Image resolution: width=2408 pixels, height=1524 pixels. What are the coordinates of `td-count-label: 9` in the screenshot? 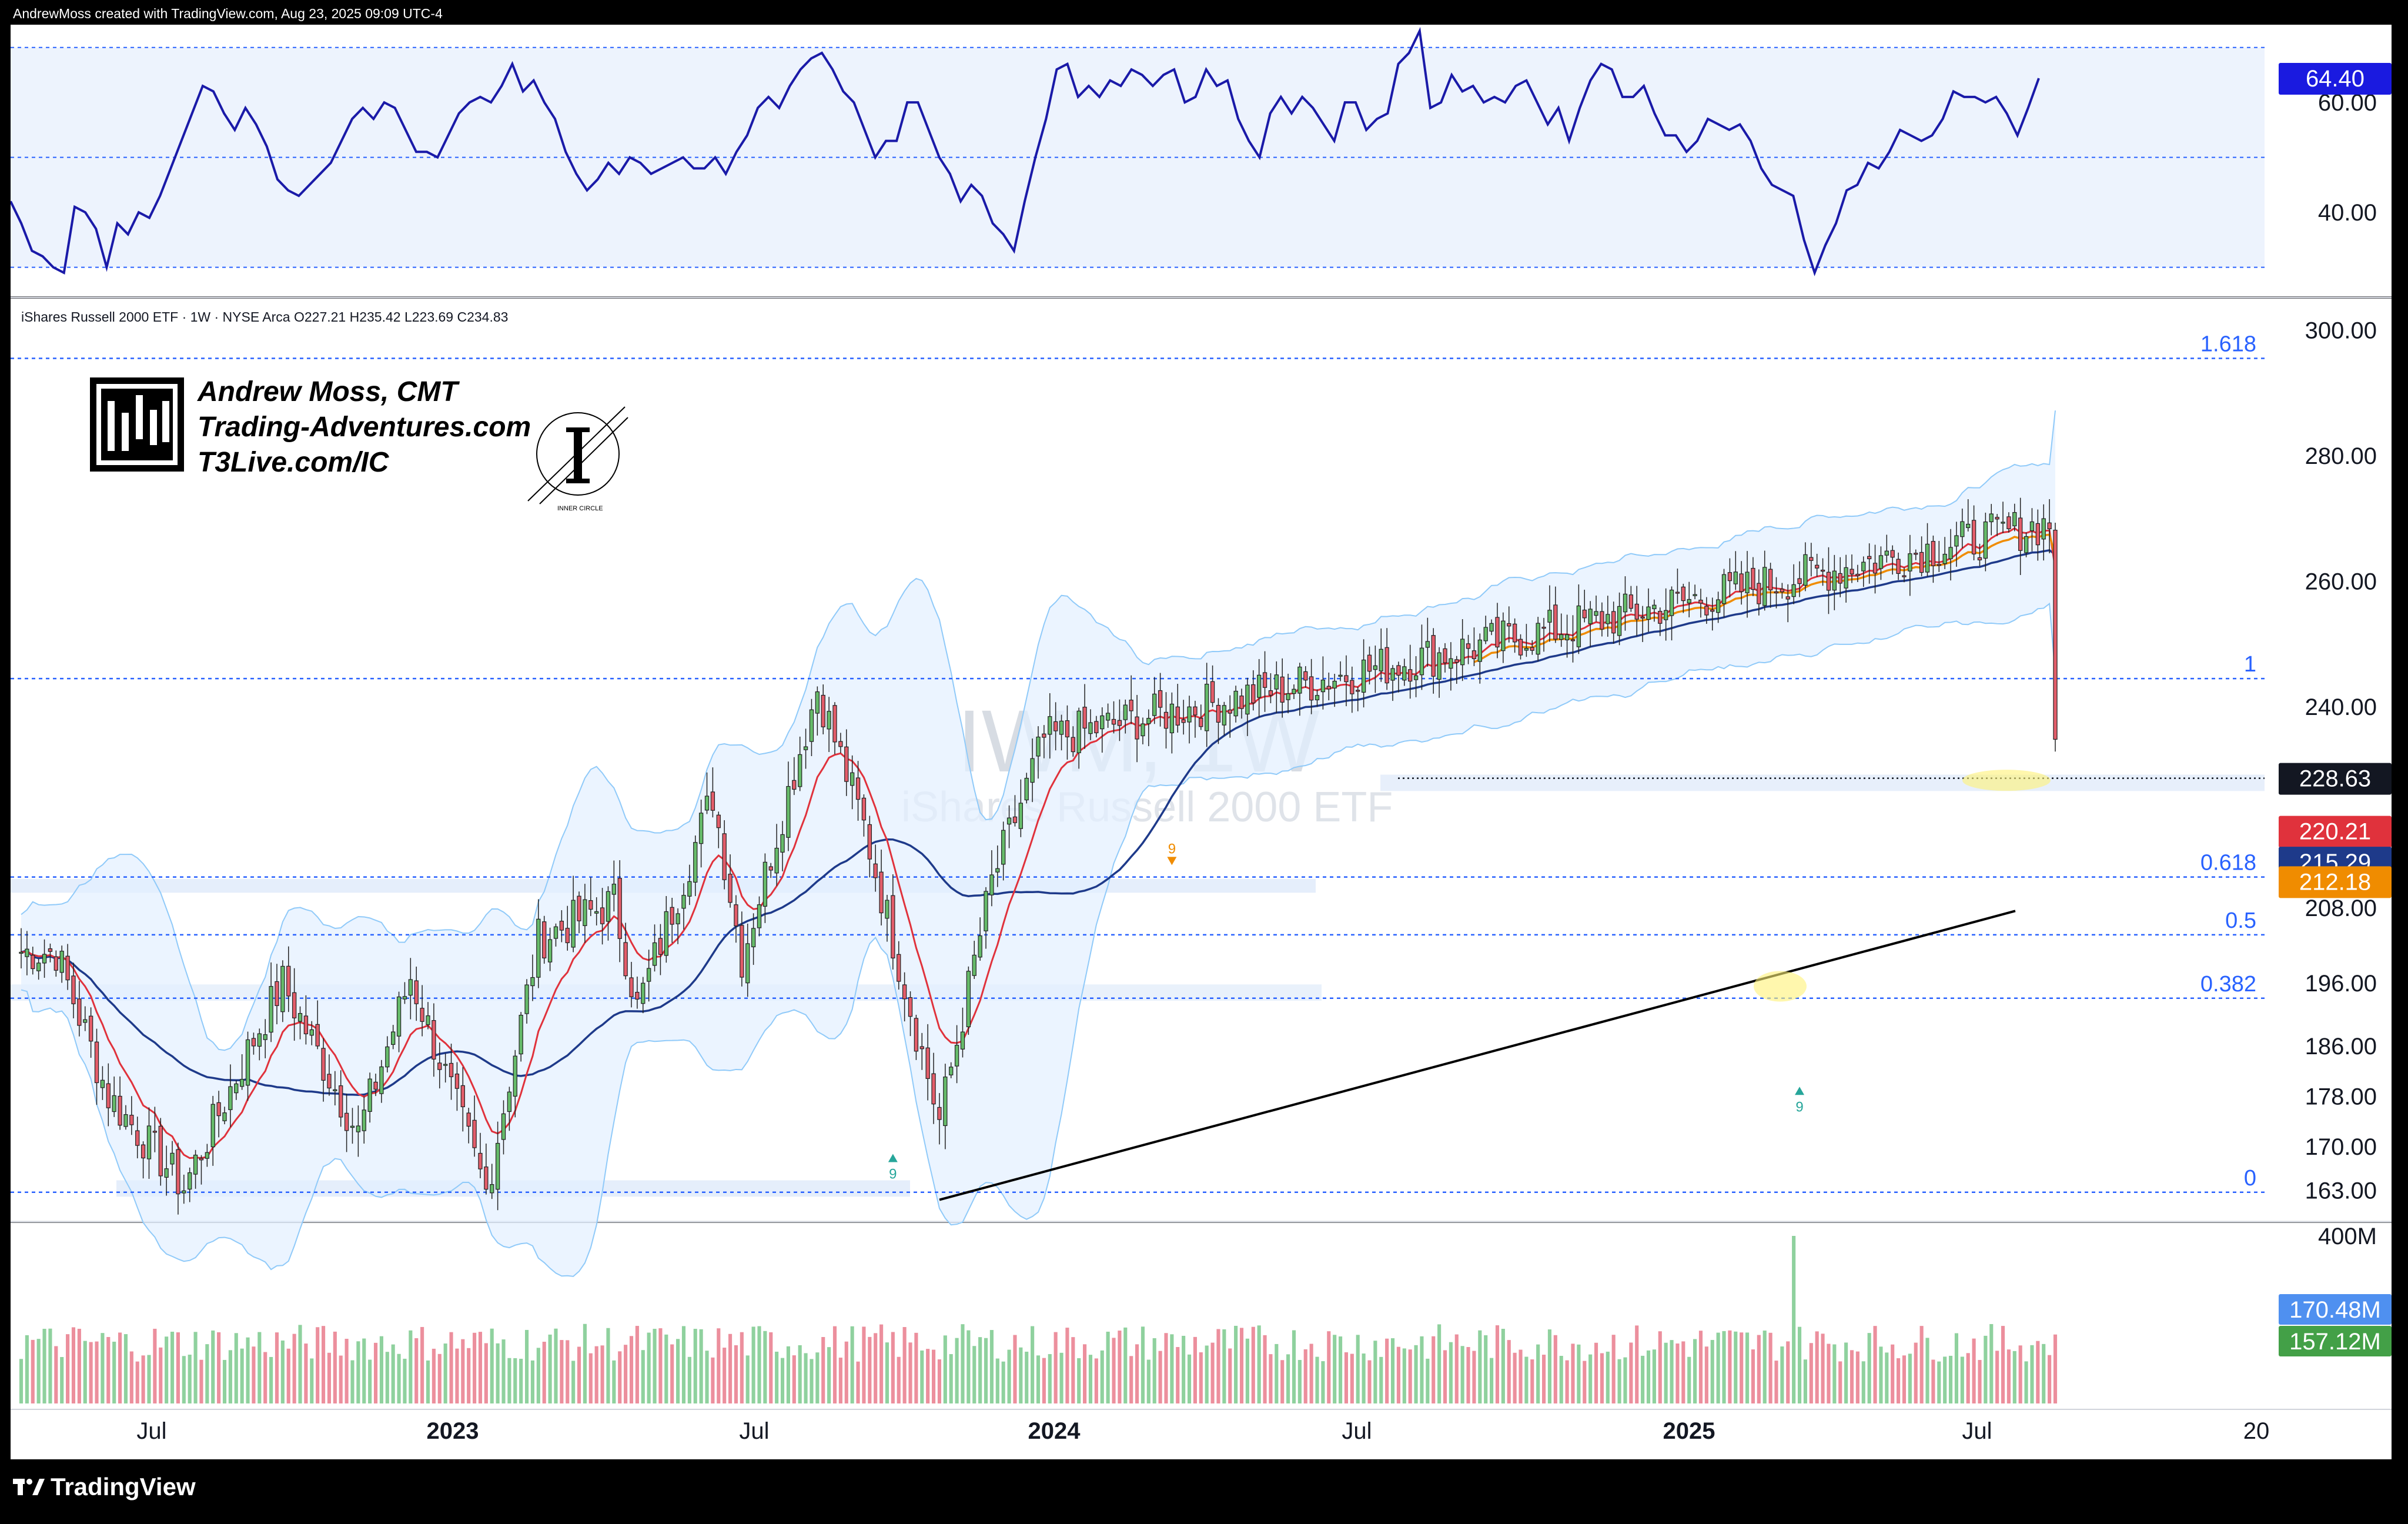 It's located at (893, 1174).